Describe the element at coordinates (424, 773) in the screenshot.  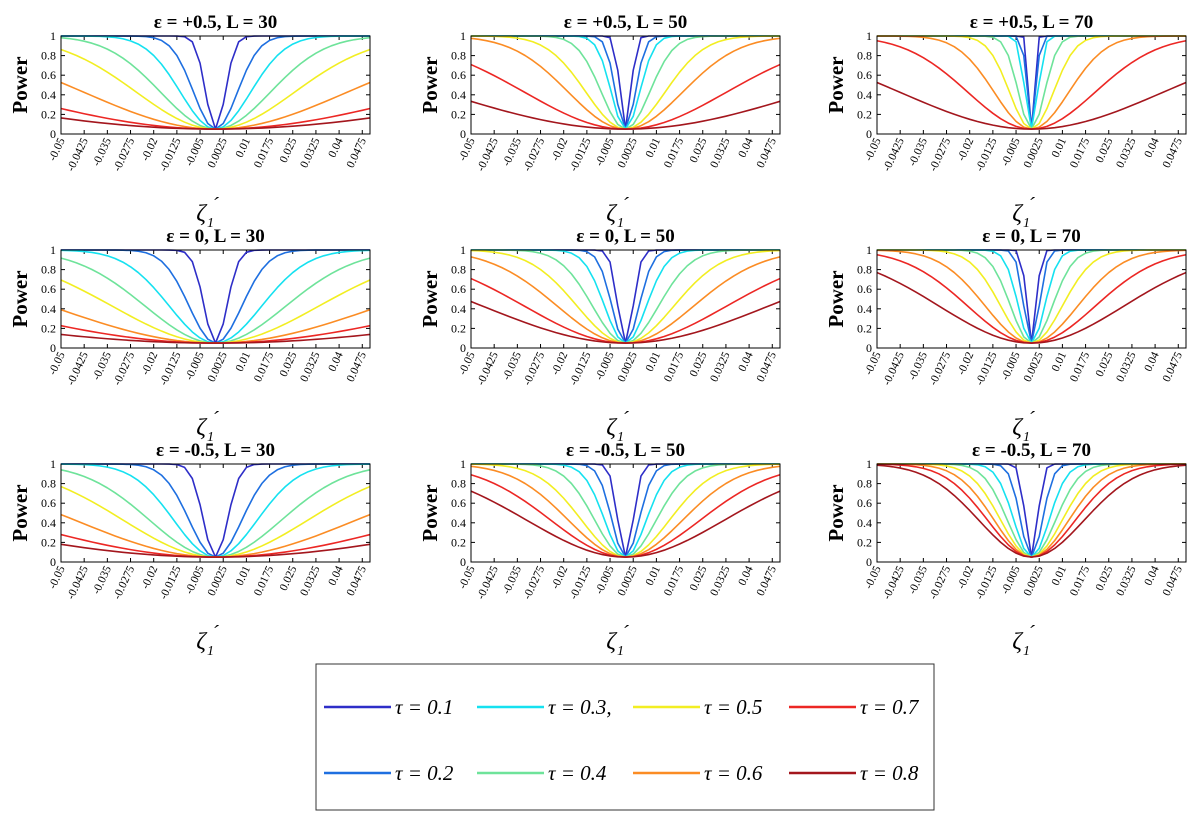
I see `legend-label: τ = 0.2` at that location.